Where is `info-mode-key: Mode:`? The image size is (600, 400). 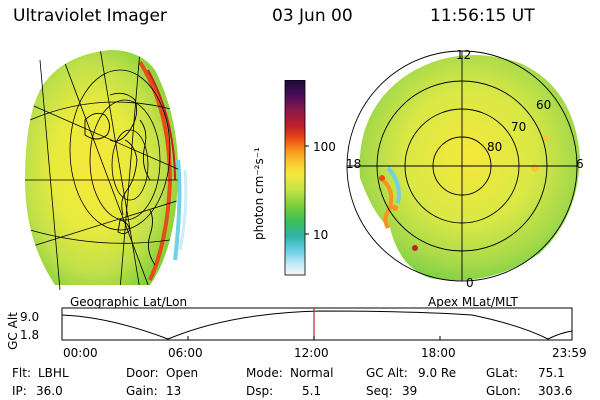
info-mode-key: Mode: is located at coordinates (264, 373).